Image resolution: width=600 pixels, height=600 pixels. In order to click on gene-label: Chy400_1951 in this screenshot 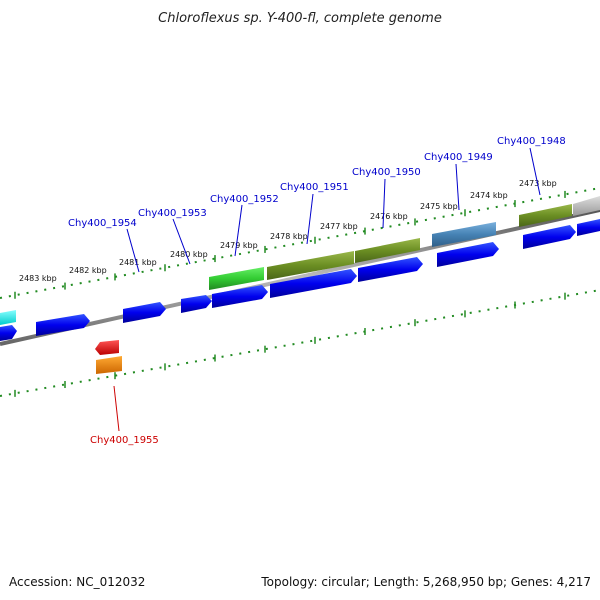, I will do `click(314, 187)`.